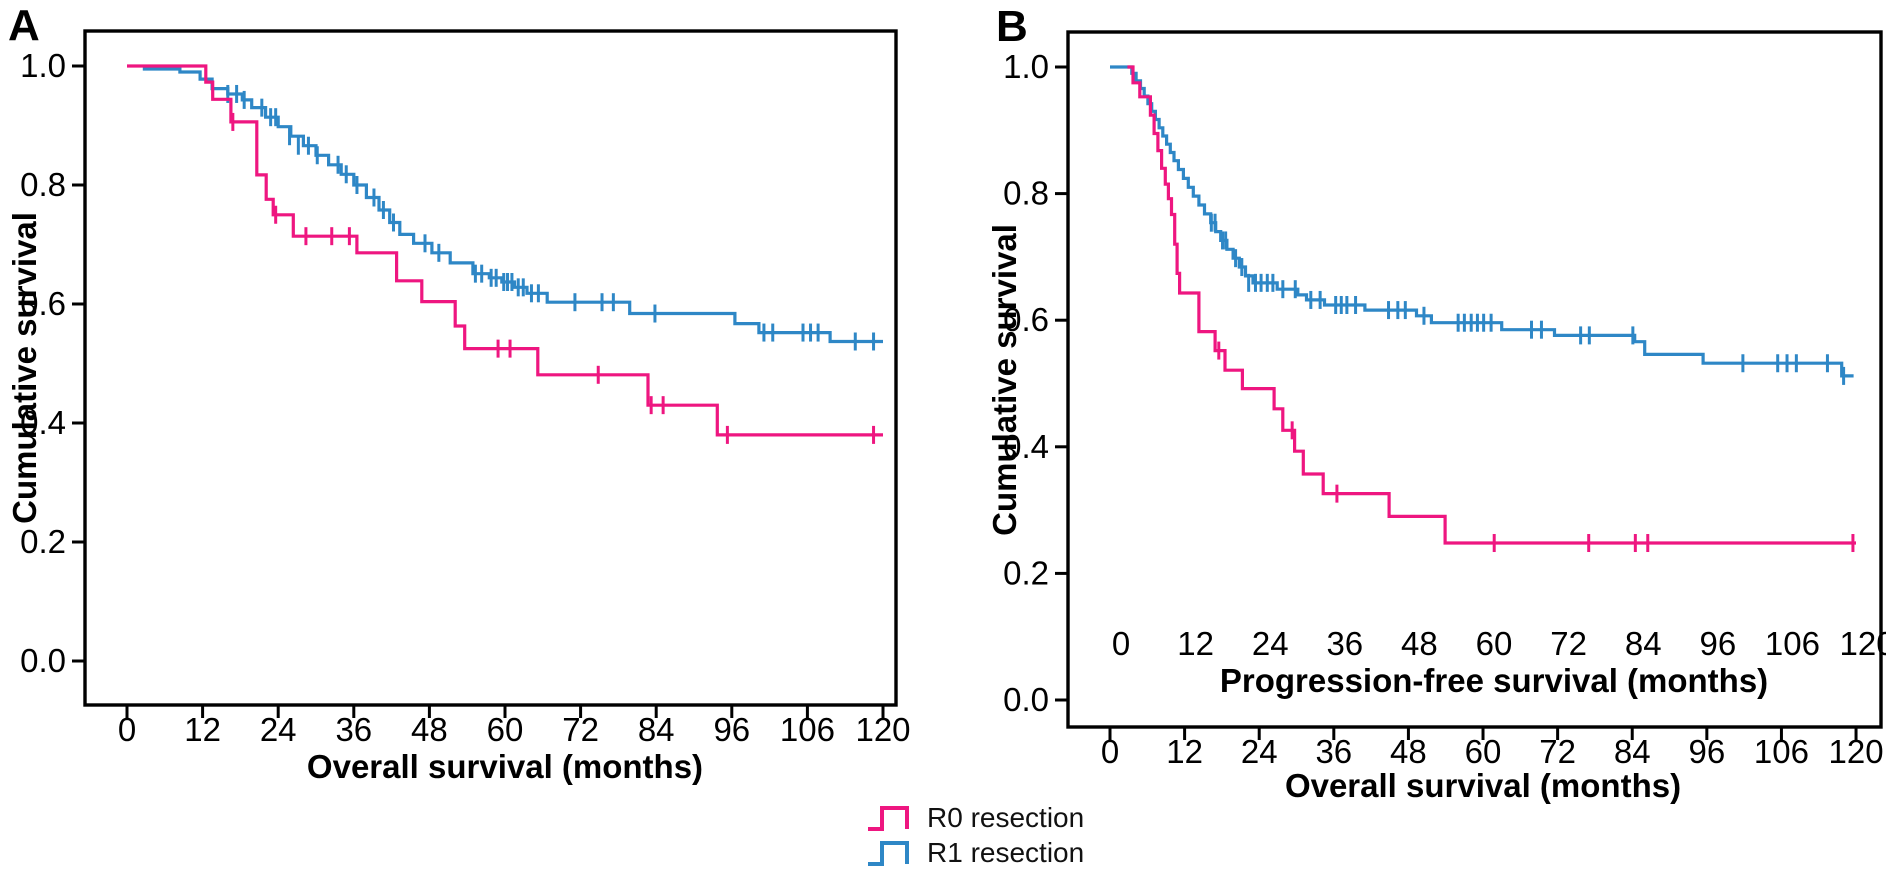 This screenshot has width=1886, height=873. I want to click on inner-x-tick-label: 106, so click(1792, 643).